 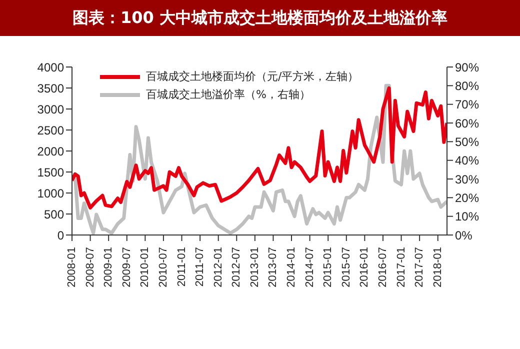 I want to click on x-tick-label: 2010-01, so click(x=145, y=267).